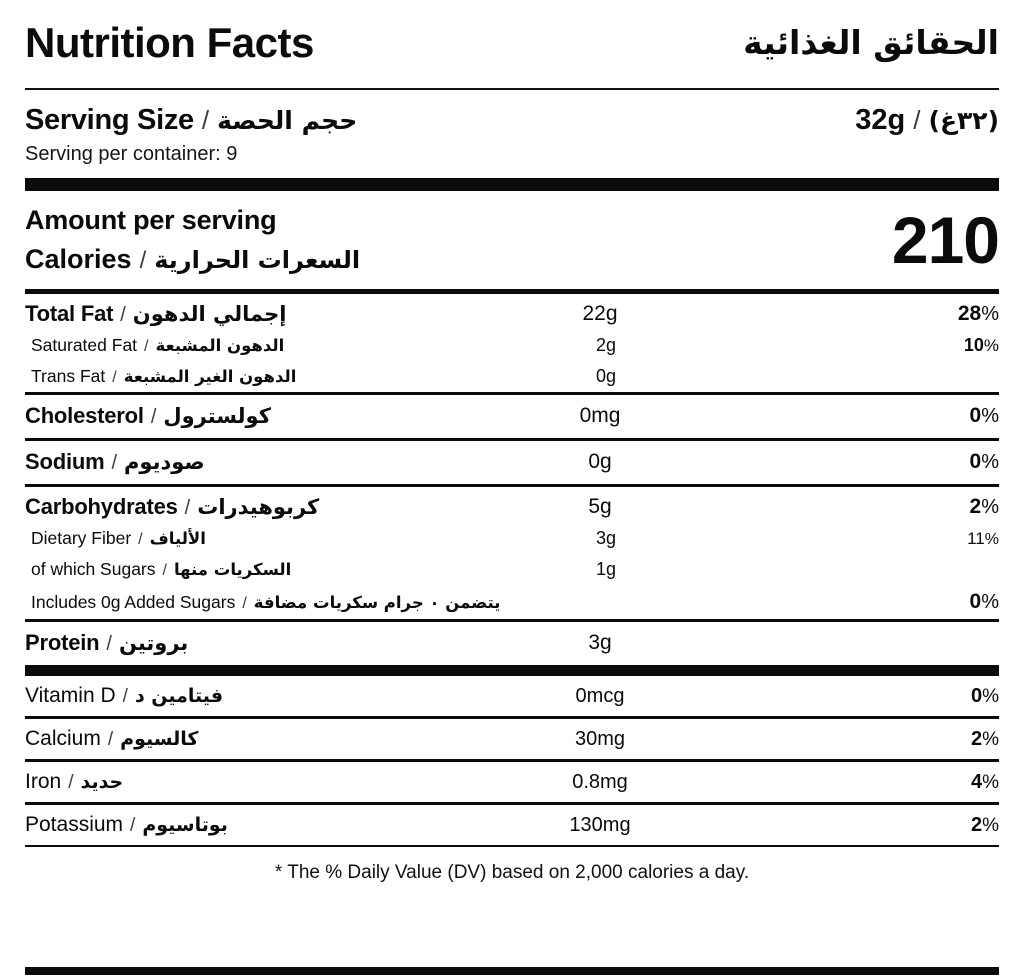  I want to click on nutrient-name-en: Total Fat, so click(69, 314).